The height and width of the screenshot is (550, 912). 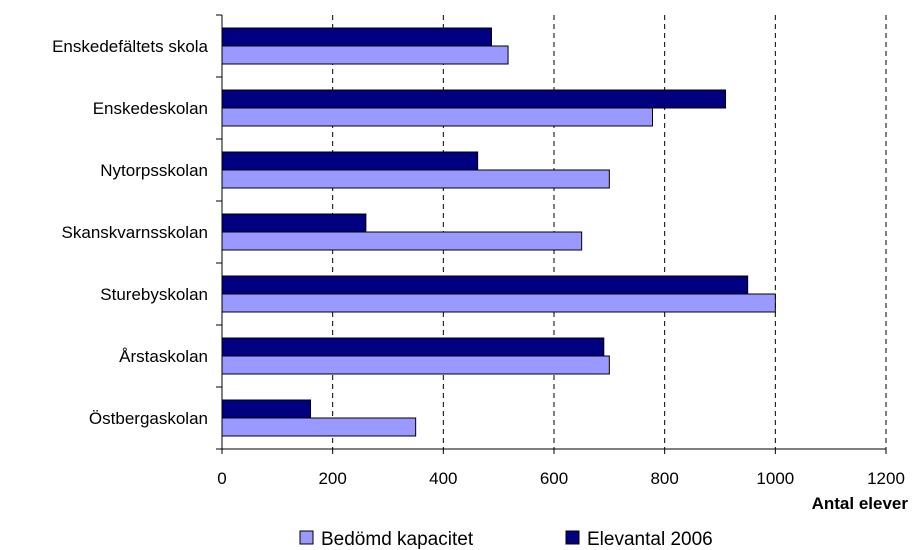 I want to click on category-label: Skanskvarnsskolan, so click(x=135, y=232).